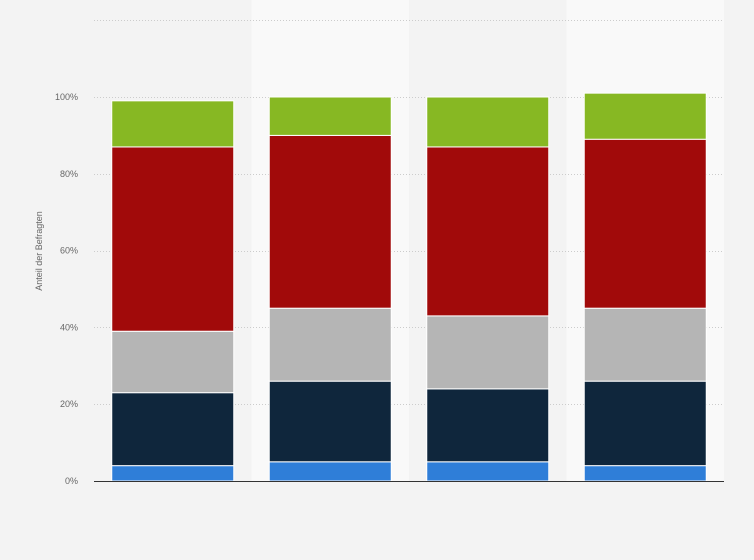 This screenshot has width=754, height=560. I want to click on y-tick-label: 60%, so click(69, 251).